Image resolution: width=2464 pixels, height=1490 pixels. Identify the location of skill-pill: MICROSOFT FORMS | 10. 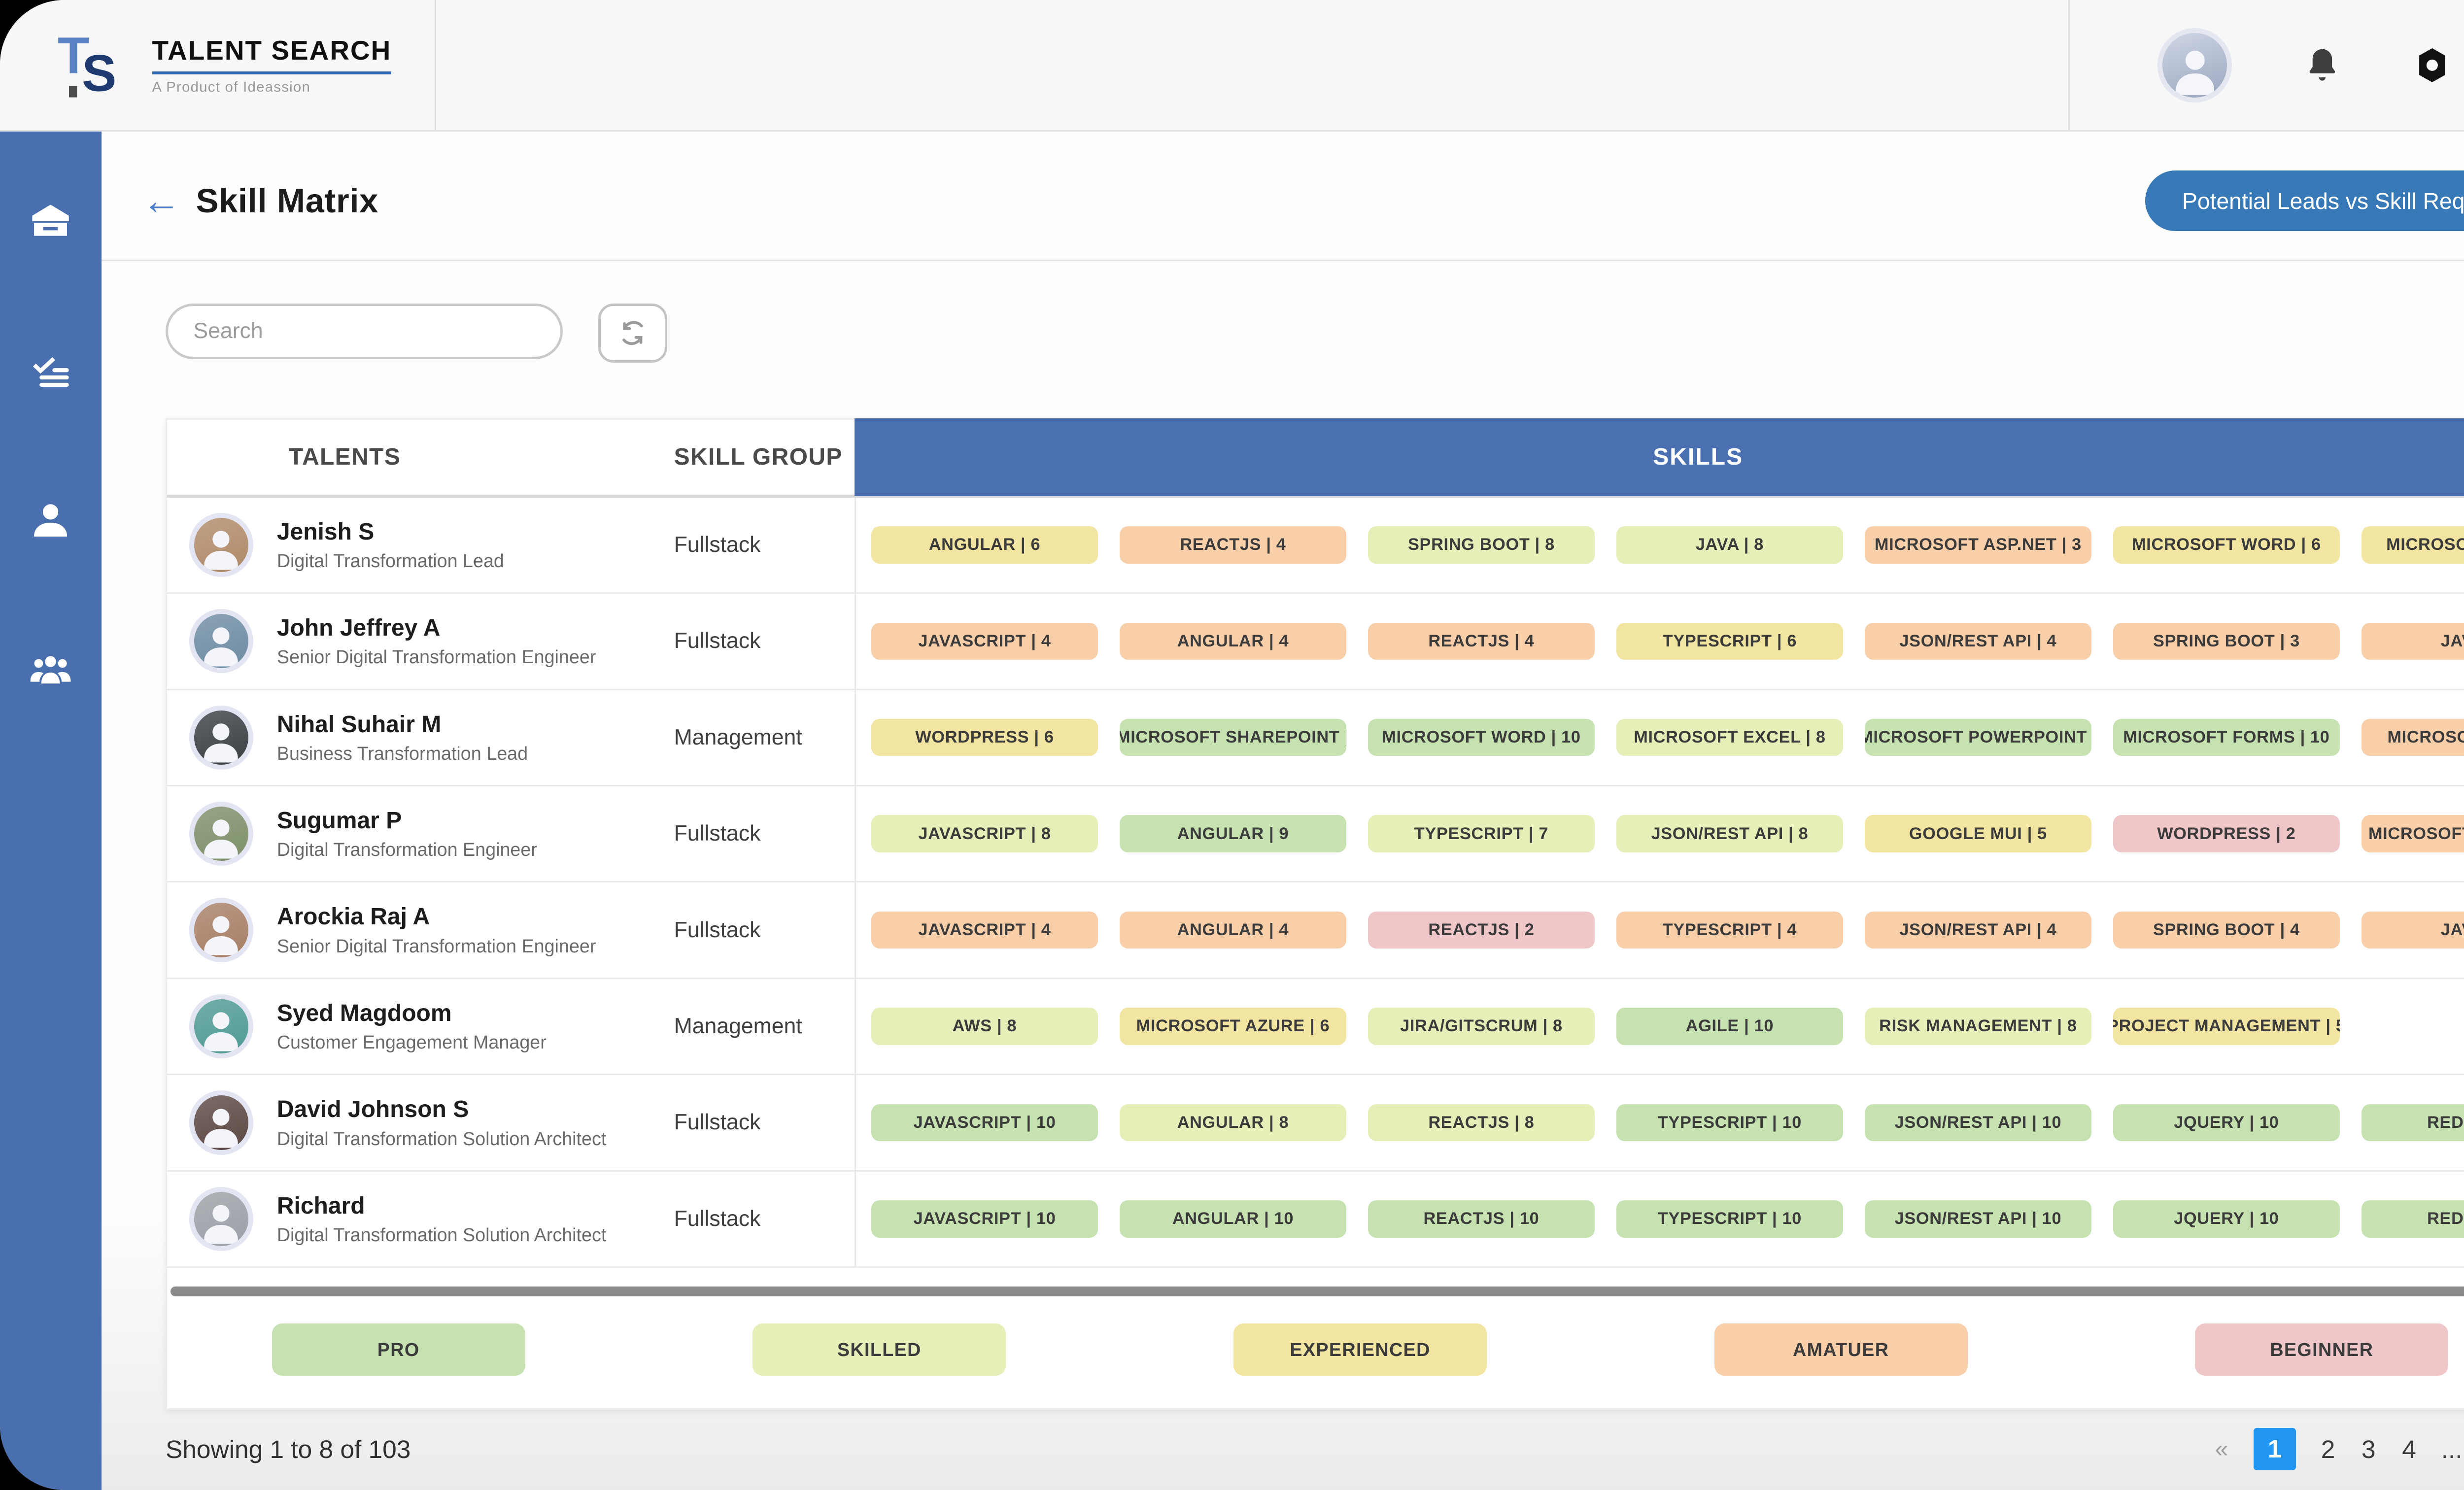
(2226, 737).